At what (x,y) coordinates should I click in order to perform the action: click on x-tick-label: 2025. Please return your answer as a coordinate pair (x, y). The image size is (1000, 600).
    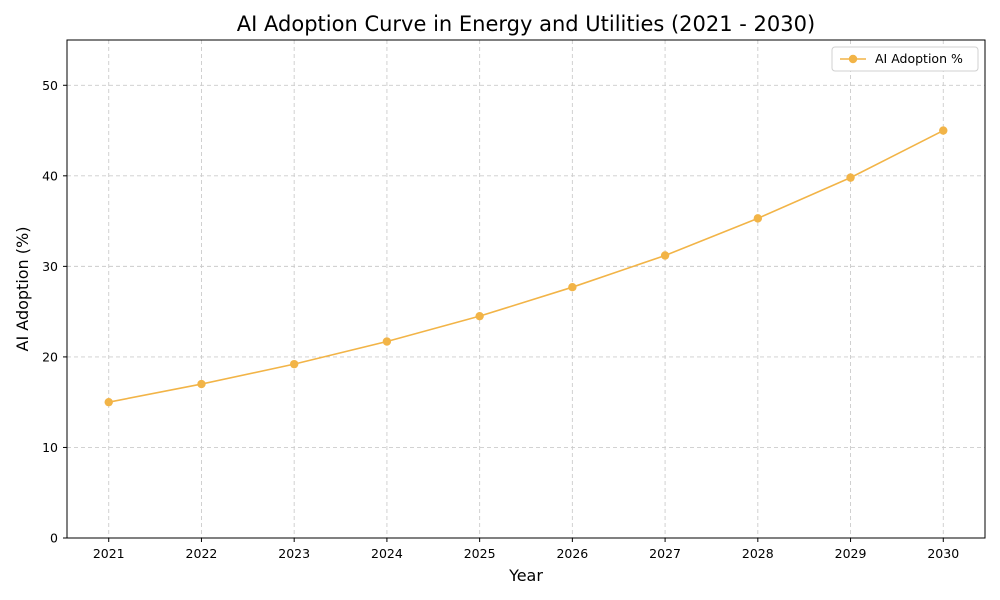
    Looking at the image, I should click on (480, 553).